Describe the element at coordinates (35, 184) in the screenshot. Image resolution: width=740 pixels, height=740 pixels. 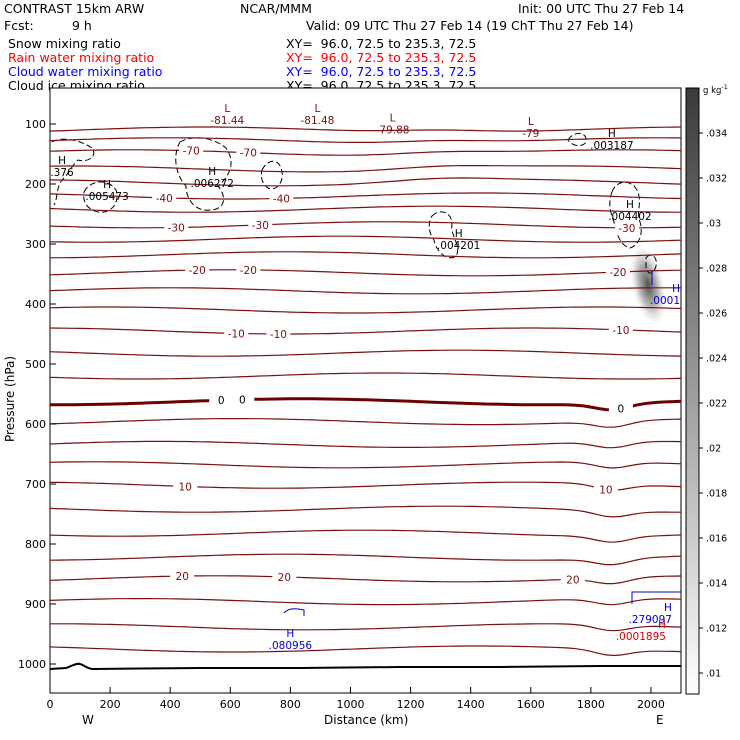
I see `y-tick-label: 200` at that location.